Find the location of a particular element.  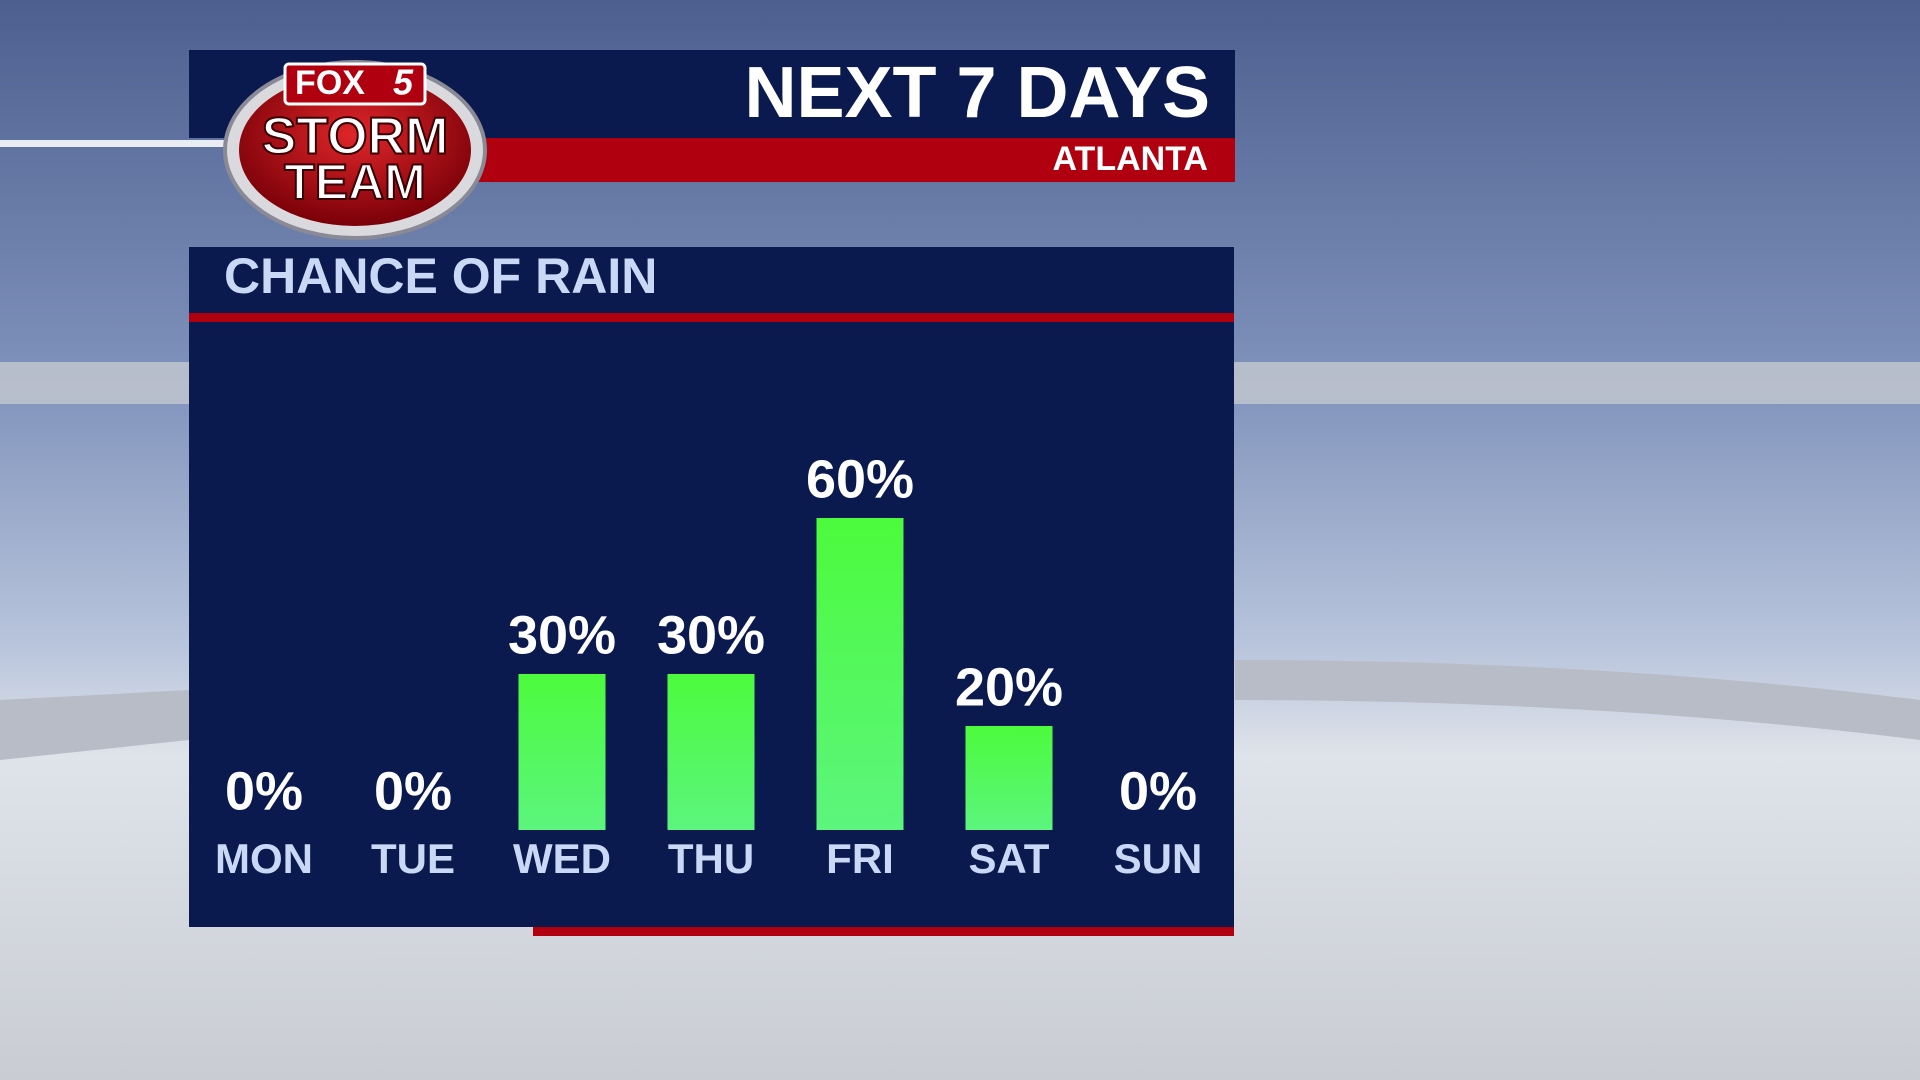

logo-badge is located at coordinates (355, 150).